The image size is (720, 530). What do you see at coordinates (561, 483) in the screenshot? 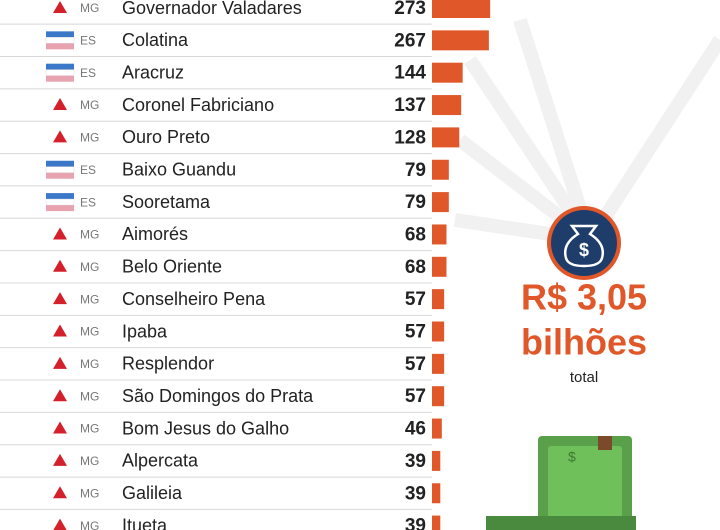
I see `money-illustration: $` at bounding box center [561, 483].